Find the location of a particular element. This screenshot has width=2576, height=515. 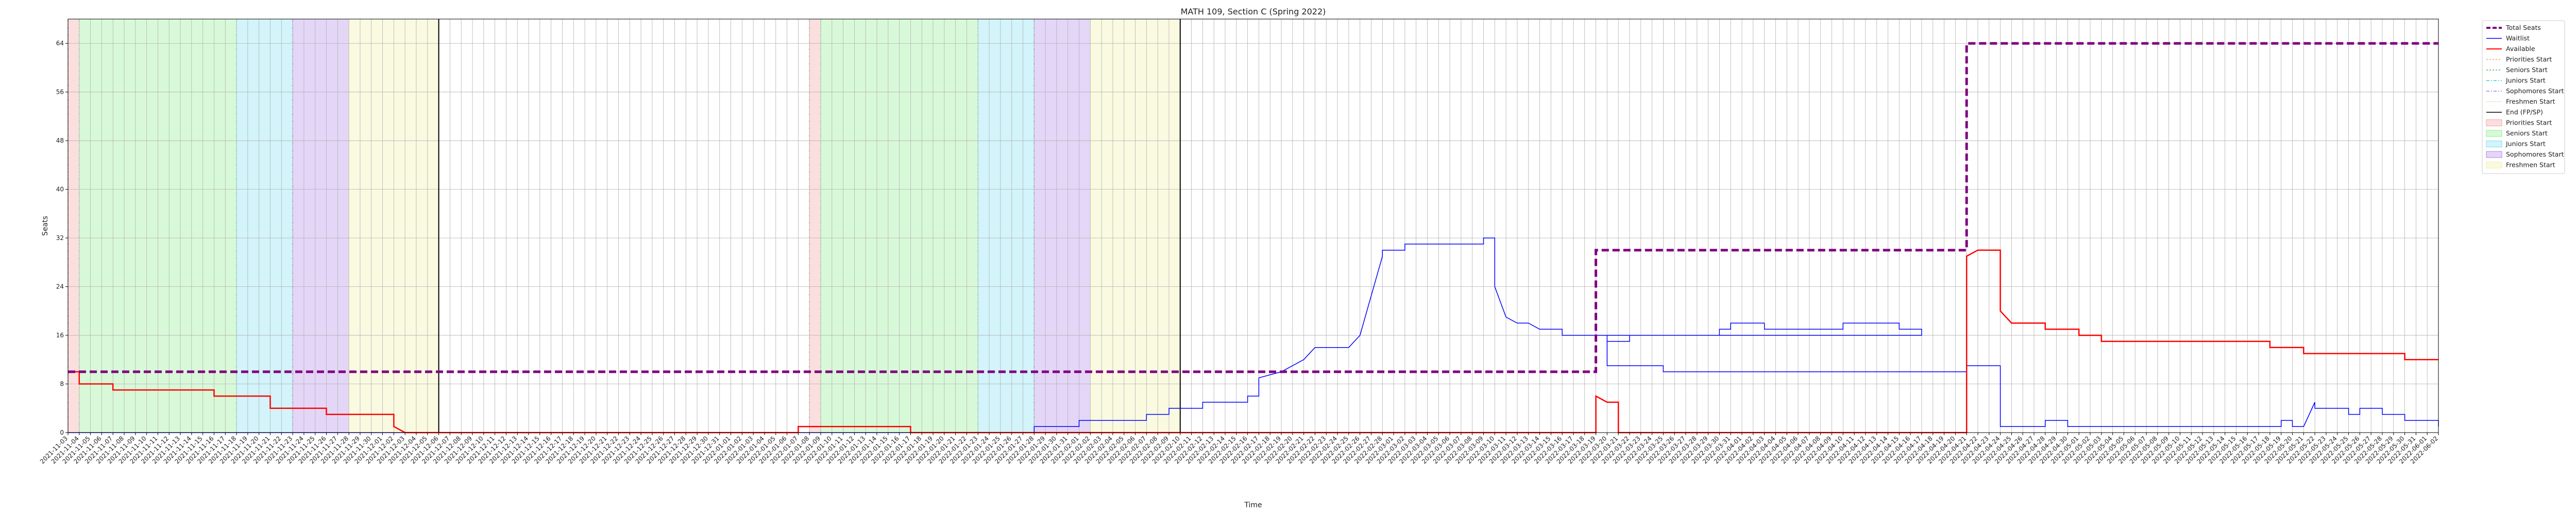

y-tick-label: 56 is located at coordinates (60, 92).